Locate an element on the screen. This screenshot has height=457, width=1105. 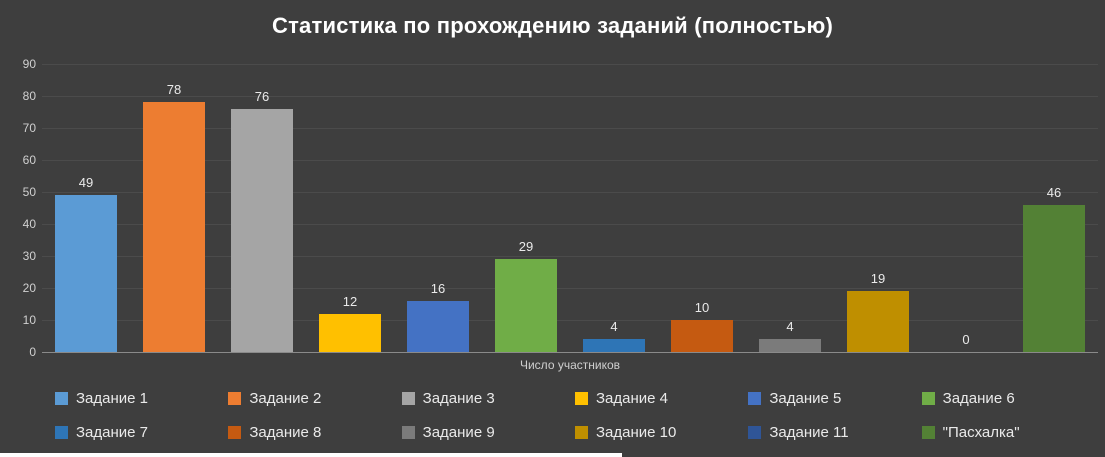
legend-item: Задание 2 is located at coordinates (314, 398).